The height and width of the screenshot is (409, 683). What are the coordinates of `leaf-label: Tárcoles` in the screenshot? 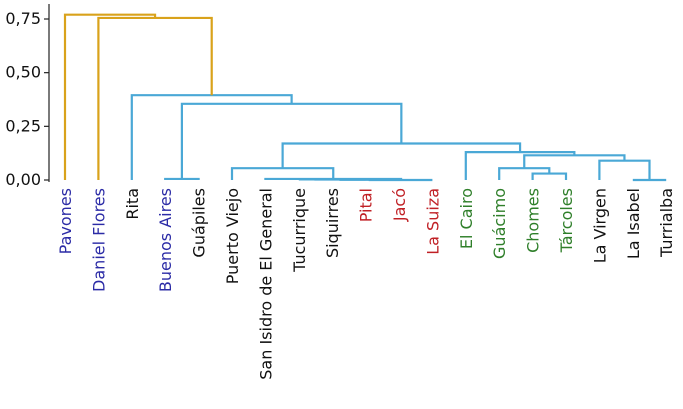 It's located at (566, 220).